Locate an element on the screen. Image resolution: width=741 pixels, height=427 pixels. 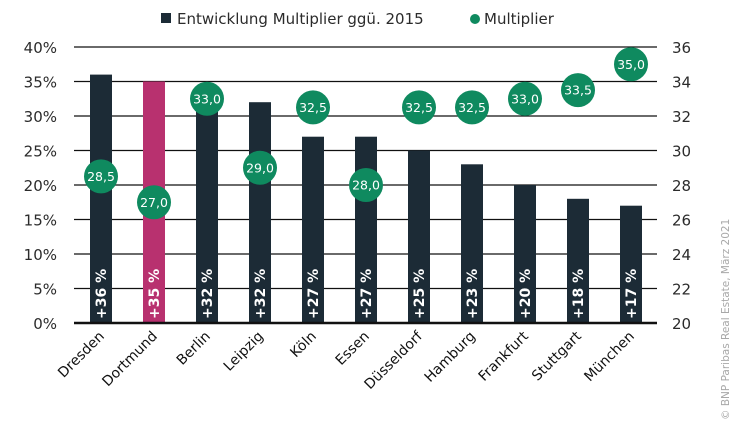
left-tick-label: 40% is located at coordinates (40, 48).